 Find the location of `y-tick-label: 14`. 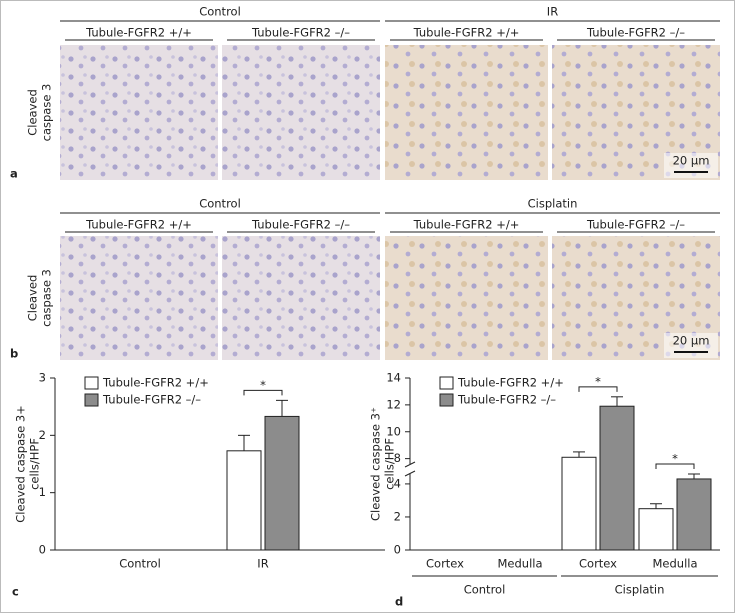

y-tick-label: 14 is located at coordinates (393, 378).